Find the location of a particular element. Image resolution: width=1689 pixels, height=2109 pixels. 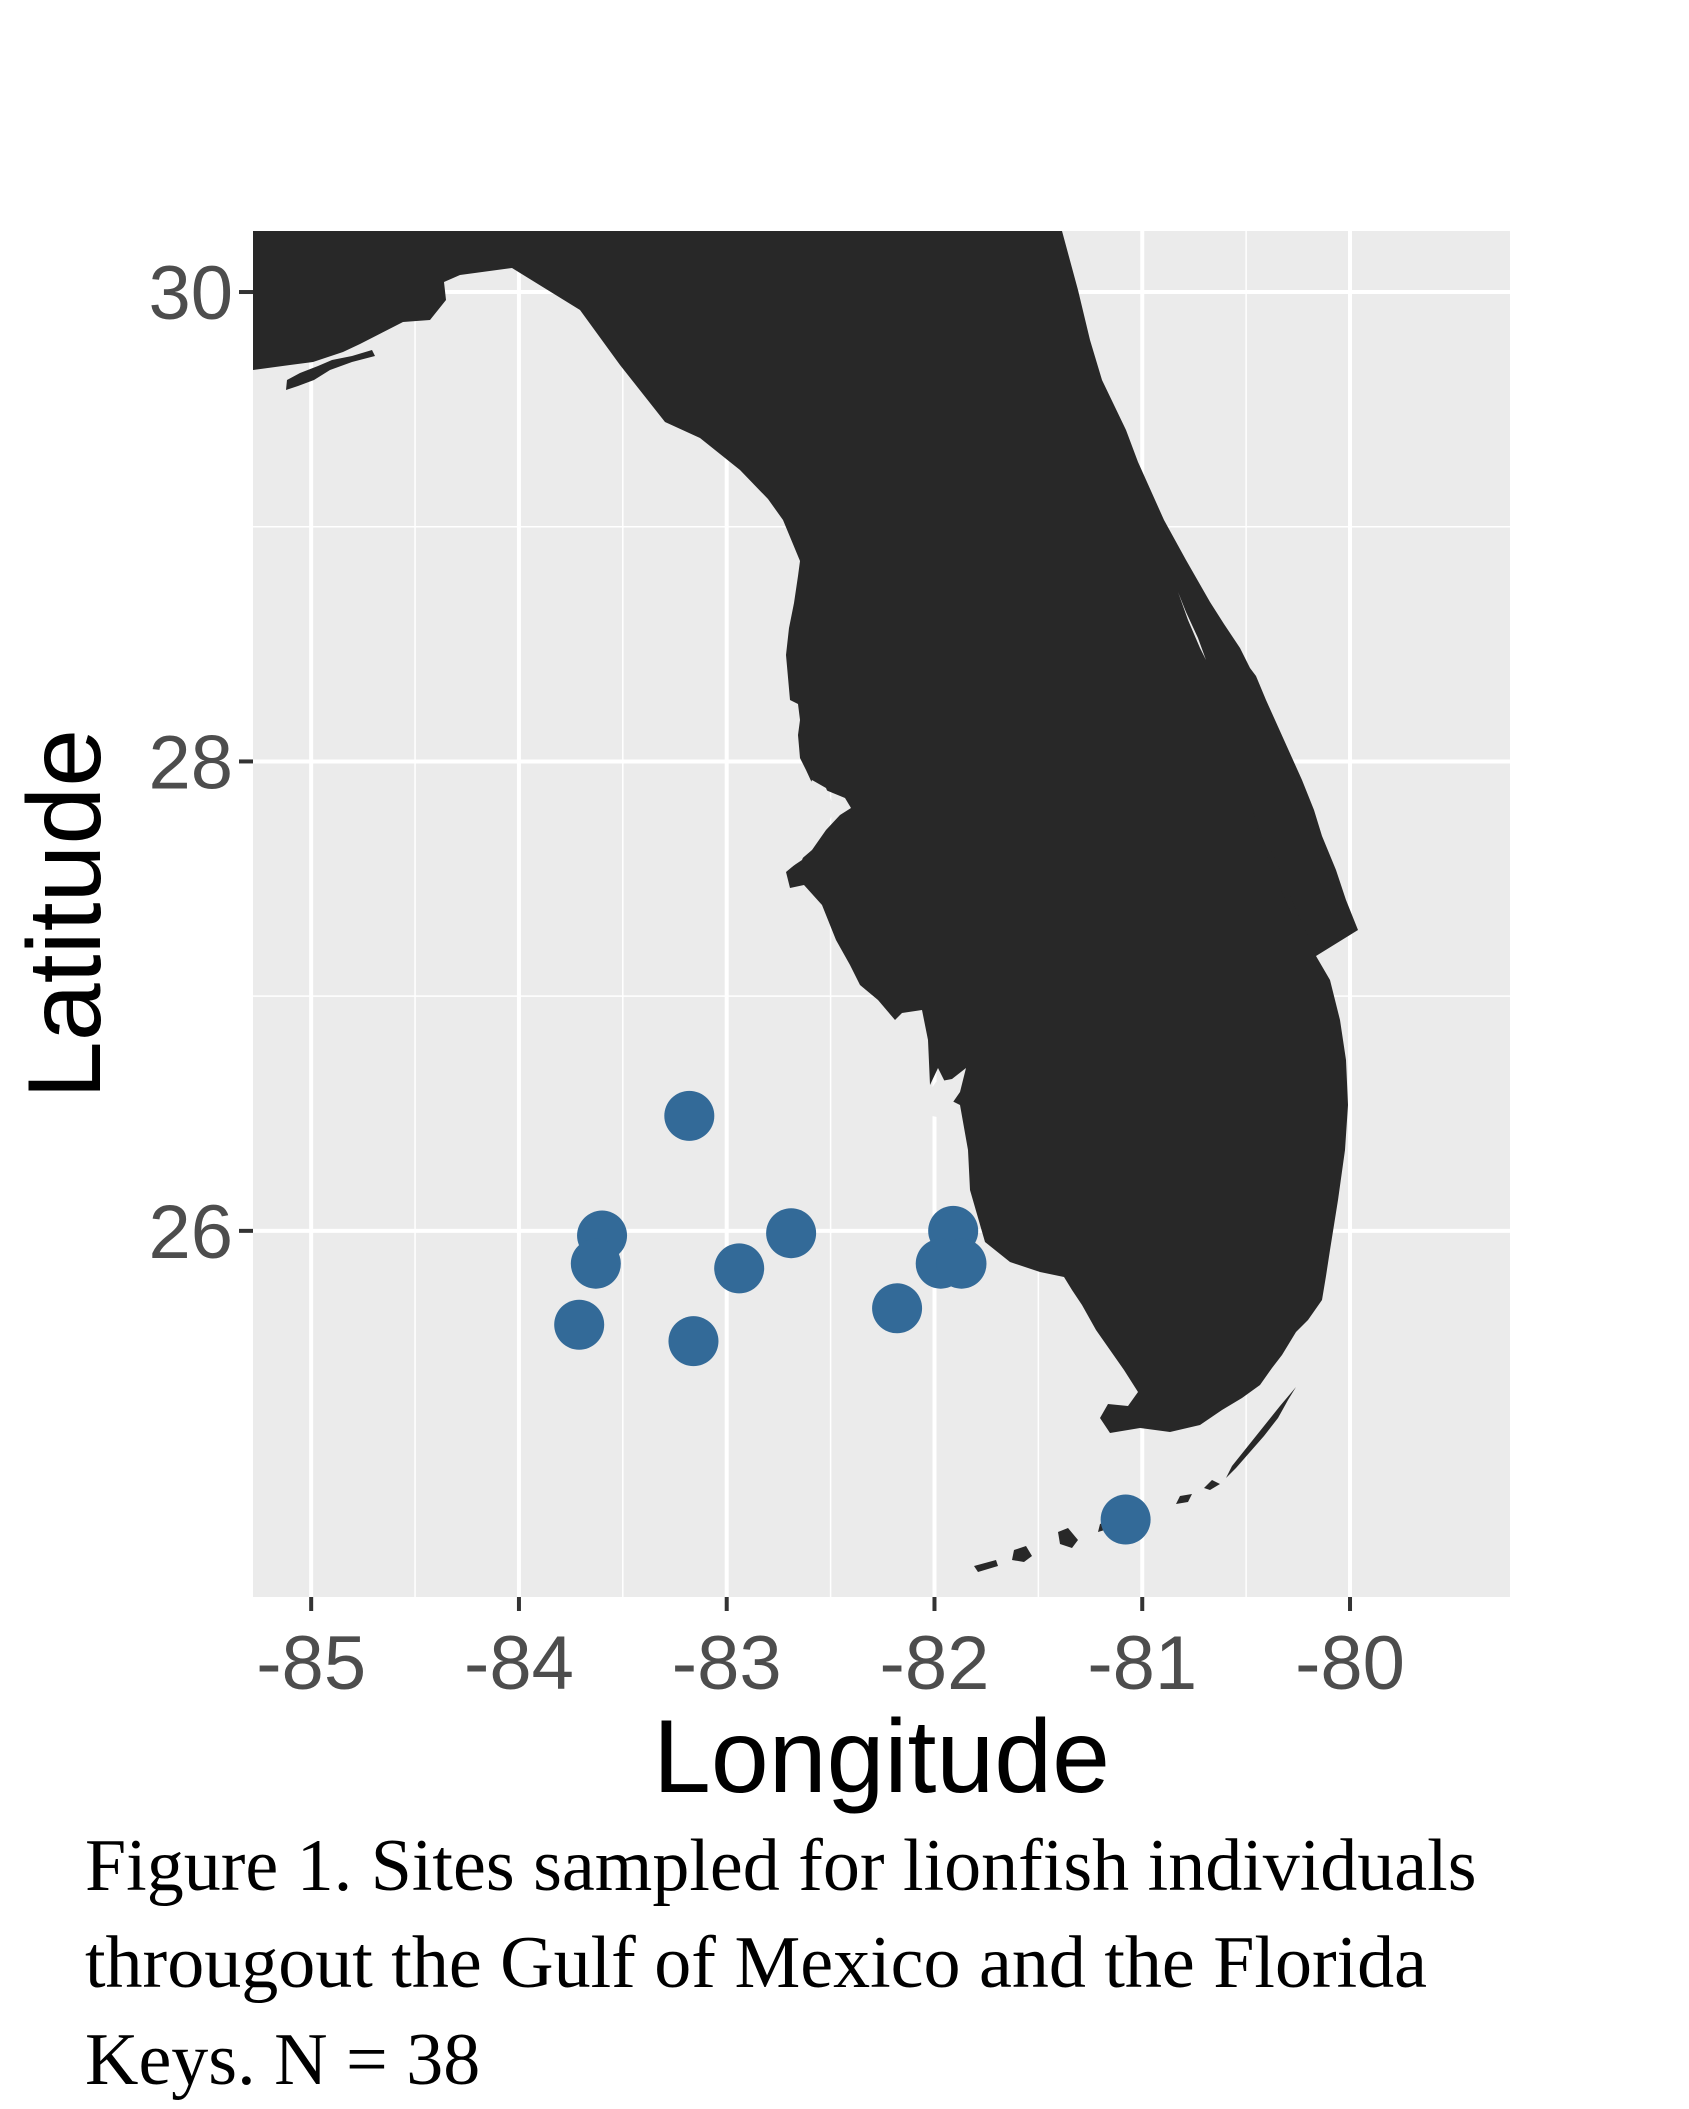

x-tick-label: -84 is located at coordinates (519, 1663).